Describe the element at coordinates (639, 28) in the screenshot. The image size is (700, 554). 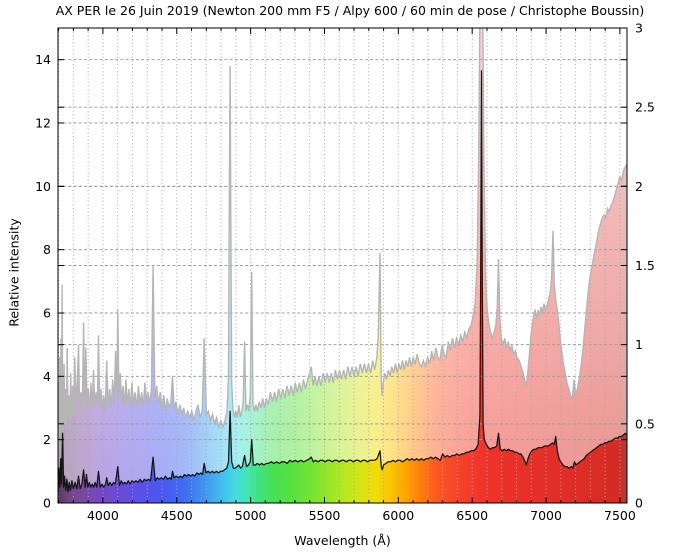
I see `y-right-tick-label: 3` at that location.